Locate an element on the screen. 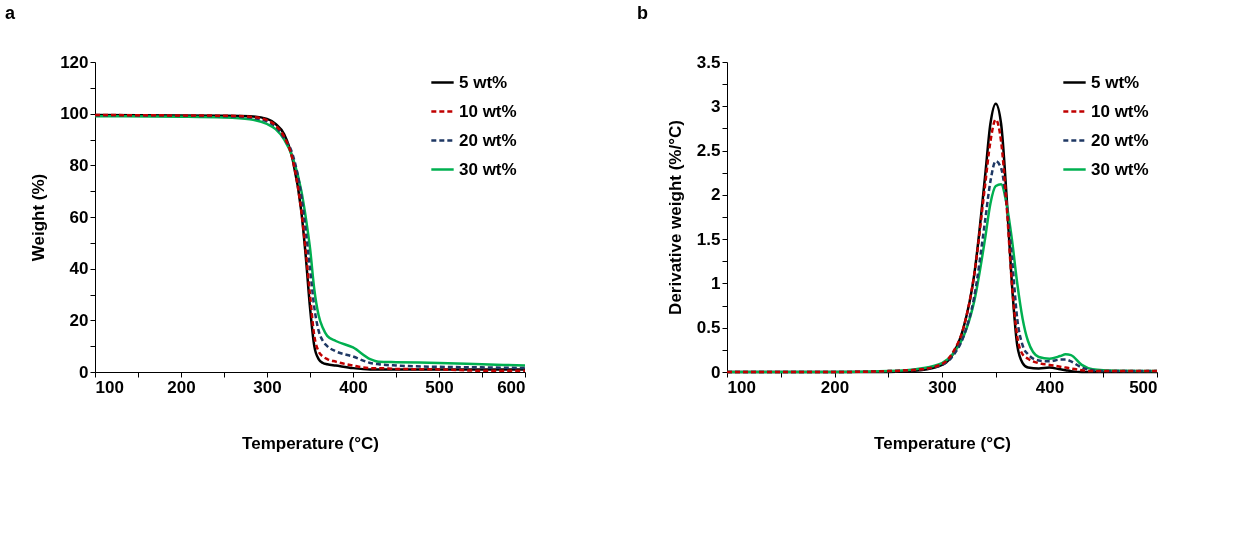 The image size is (1235, 533). y-tick-label: 1 is located at coordinates (716, 283).